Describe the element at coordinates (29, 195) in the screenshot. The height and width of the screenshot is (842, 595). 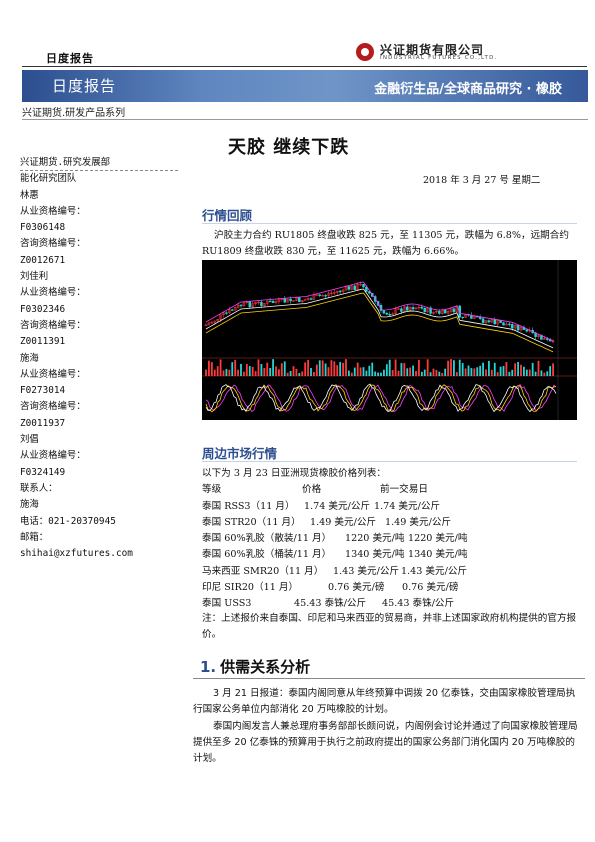
I see `sidebar-line: 林惠` at that location.